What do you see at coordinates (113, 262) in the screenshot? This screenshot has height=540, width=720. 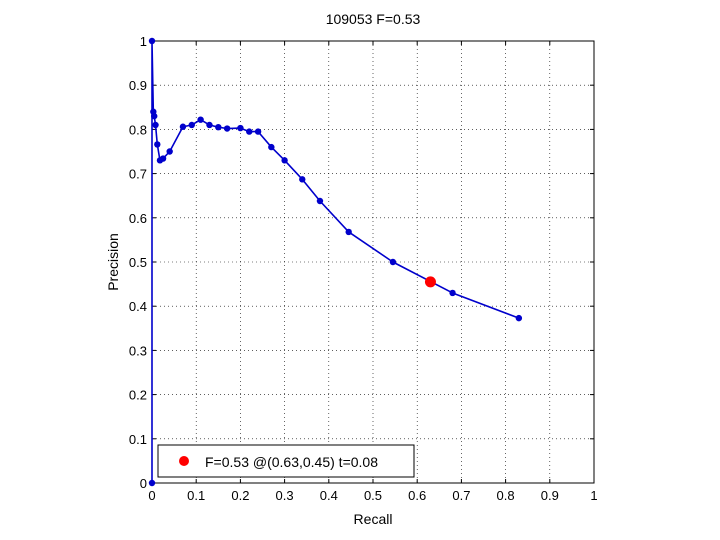 I see `y-axis-label: Precision` at bounding box center [113, 262].